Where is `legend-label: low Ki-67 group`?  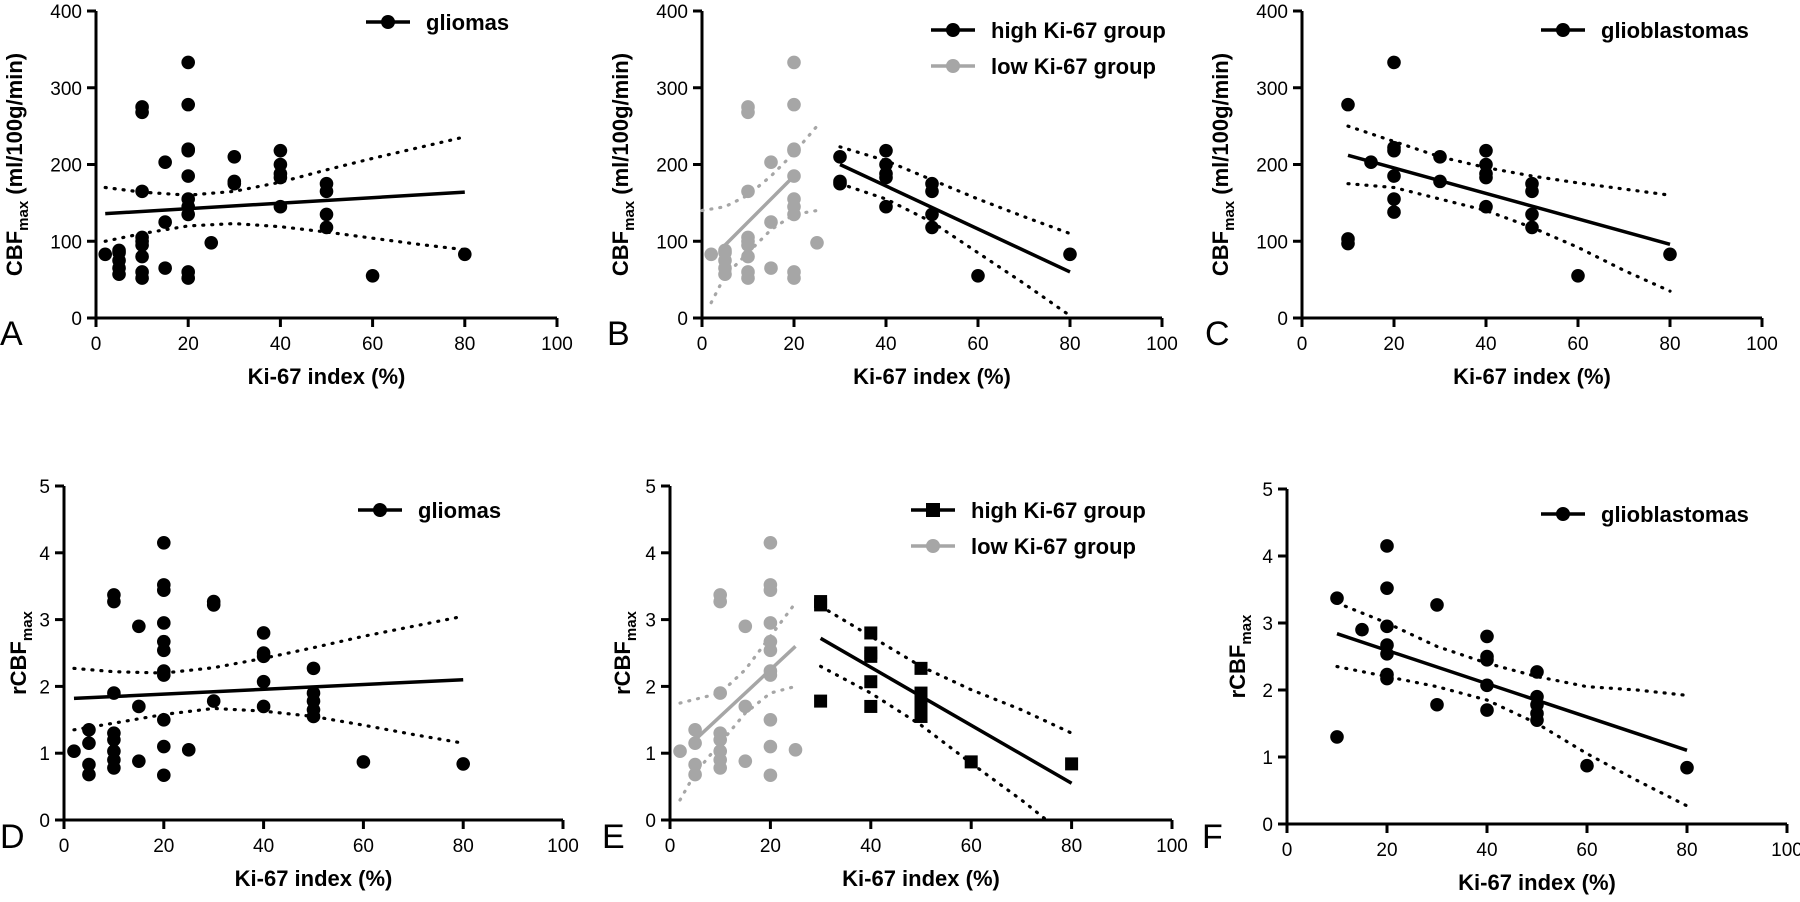 legend-label: low Ki-67 group is located at coordinates (1073, 66).